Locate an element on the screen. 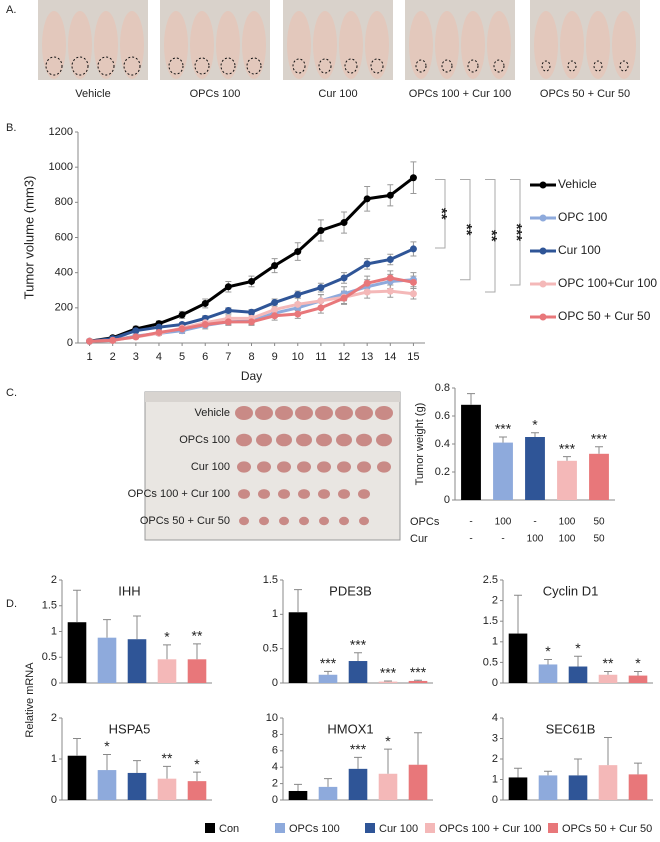  y-tick-label: 0.5 is located at coordinates (49, 657).